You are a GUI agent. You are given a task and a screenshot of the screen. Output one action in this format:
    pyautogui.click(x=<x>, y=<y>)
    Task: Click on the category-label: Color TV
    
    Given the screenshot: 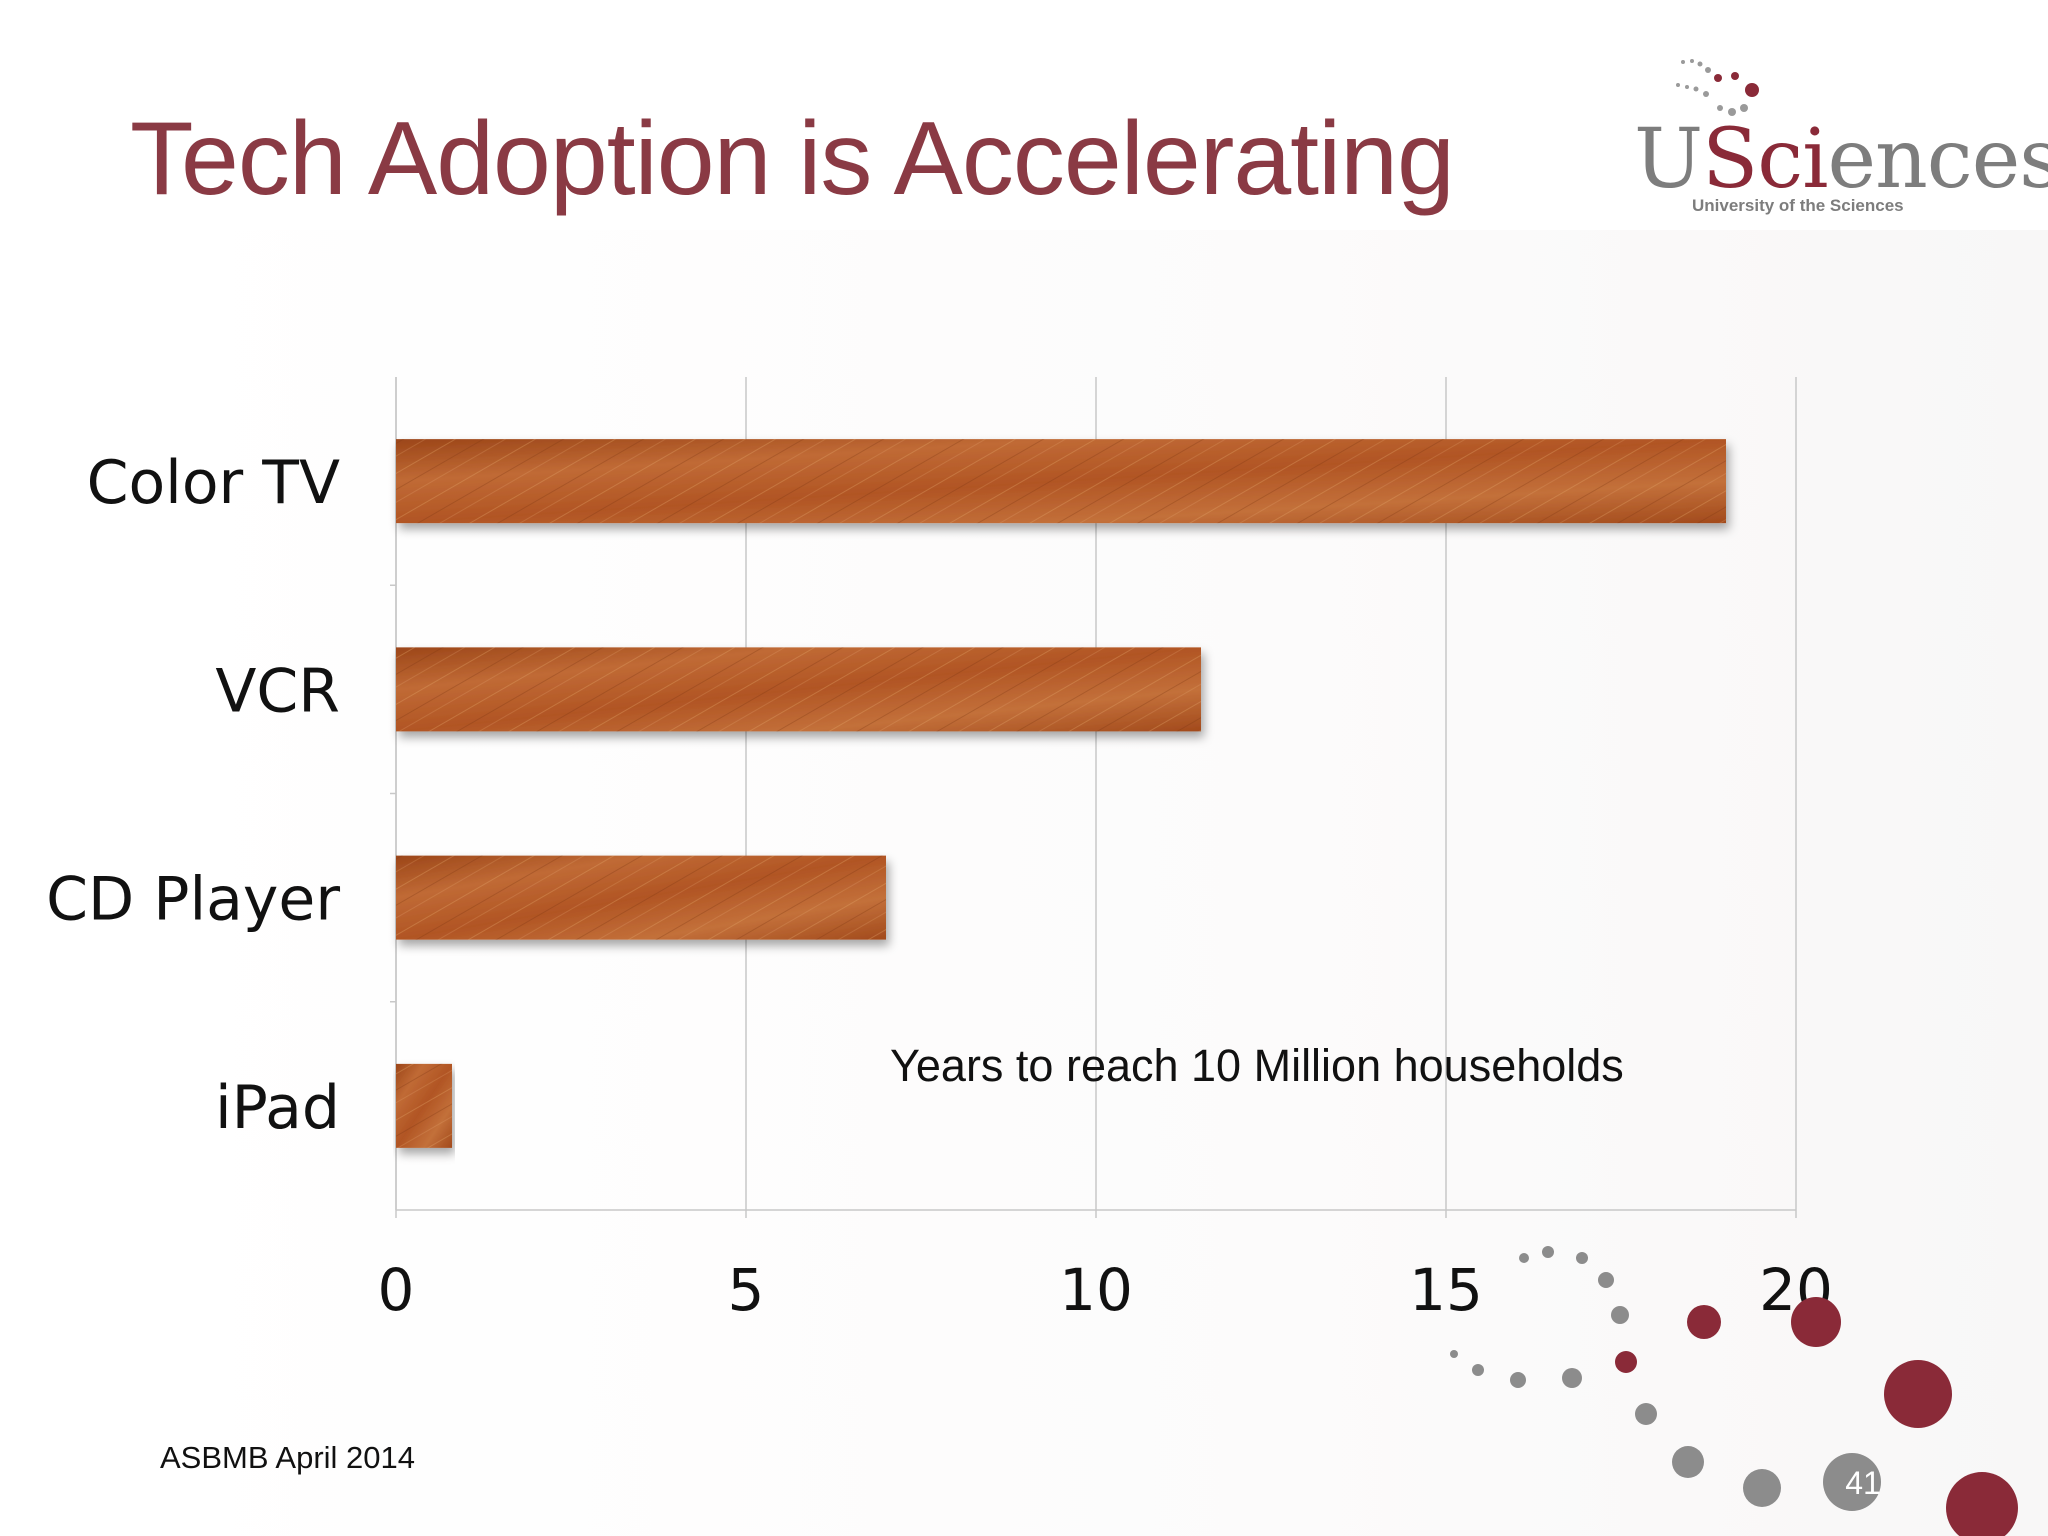 What is the action you would take?
    pyautogui.click(x=213, y=483)
    